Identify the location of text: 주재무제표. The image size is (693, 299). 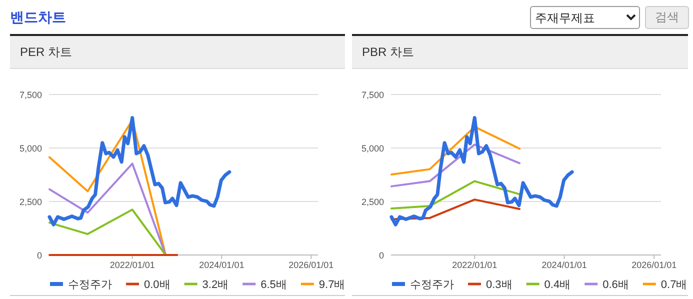
(585, 17).